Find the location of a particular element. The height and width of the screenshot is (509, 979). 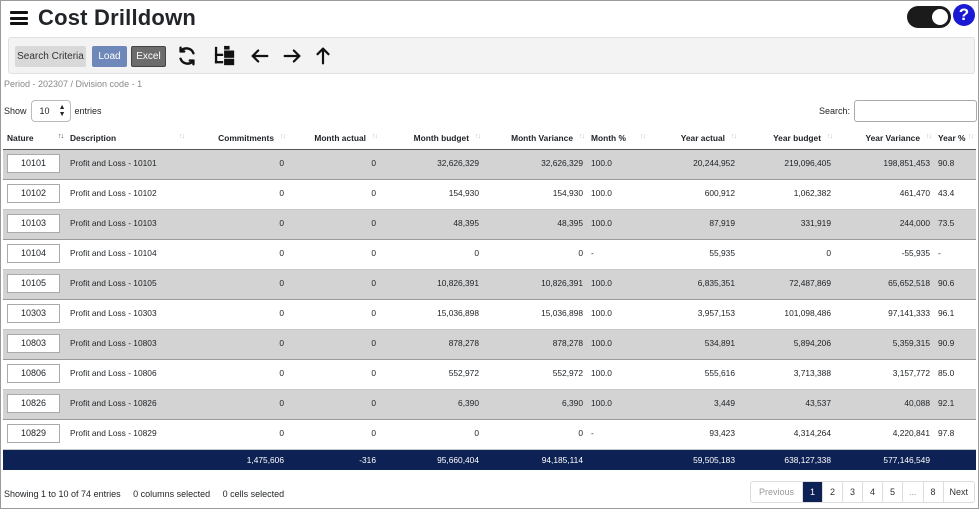

nature-code-button: 10303 is located at coordinates (33, 313).